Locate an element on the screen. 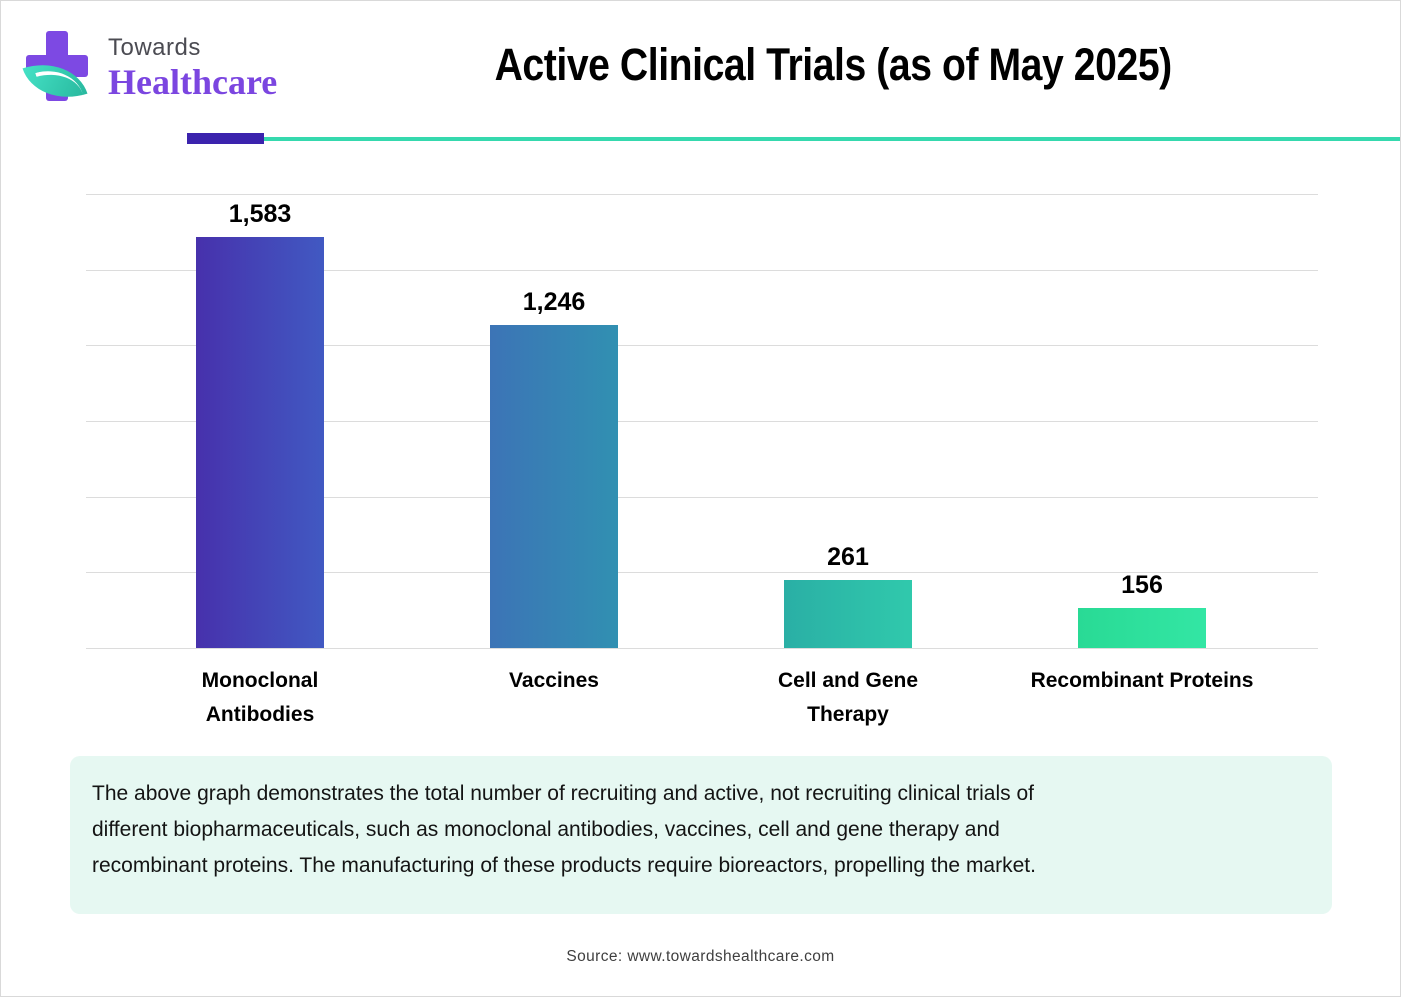 The height and width of the screenshot is (997, 1401). brand-logo: Towards Healthcare is located at coordinates (150, 70).